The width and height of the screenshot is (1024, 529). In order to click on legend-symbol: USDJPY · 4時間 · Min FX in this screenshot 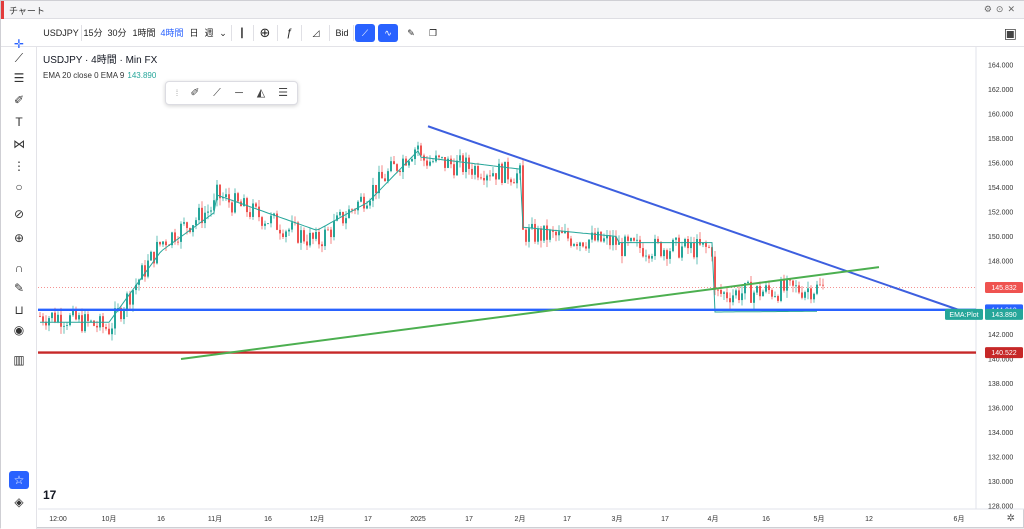, I will do `click(100, 60)`.